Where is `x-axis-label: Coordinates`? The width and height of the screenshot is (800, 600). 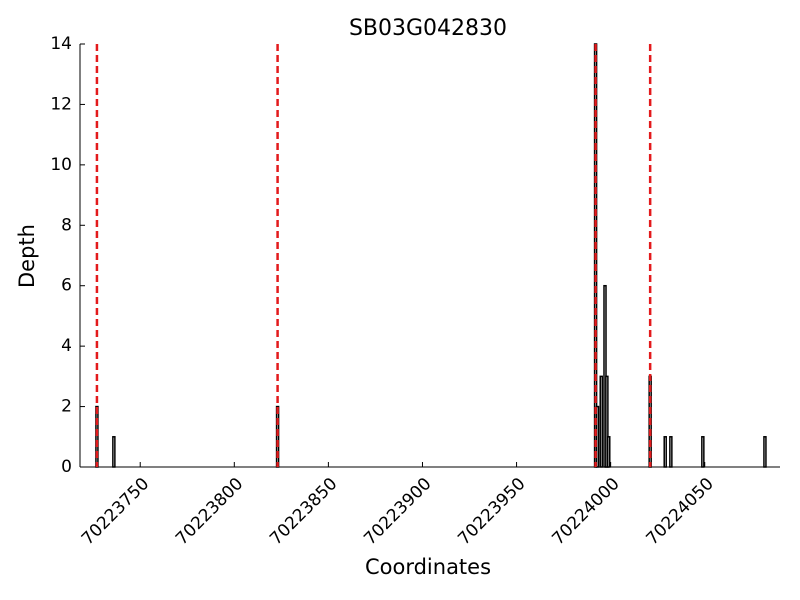
x-axis-label: Coordinates is located at coordinates (428, 567).